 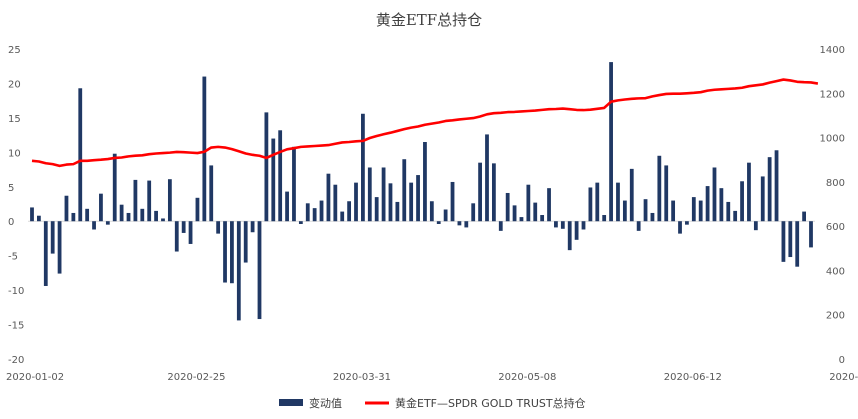 I want to click on x-tick-label: 2020-07-27, so click(x=843, y=377).